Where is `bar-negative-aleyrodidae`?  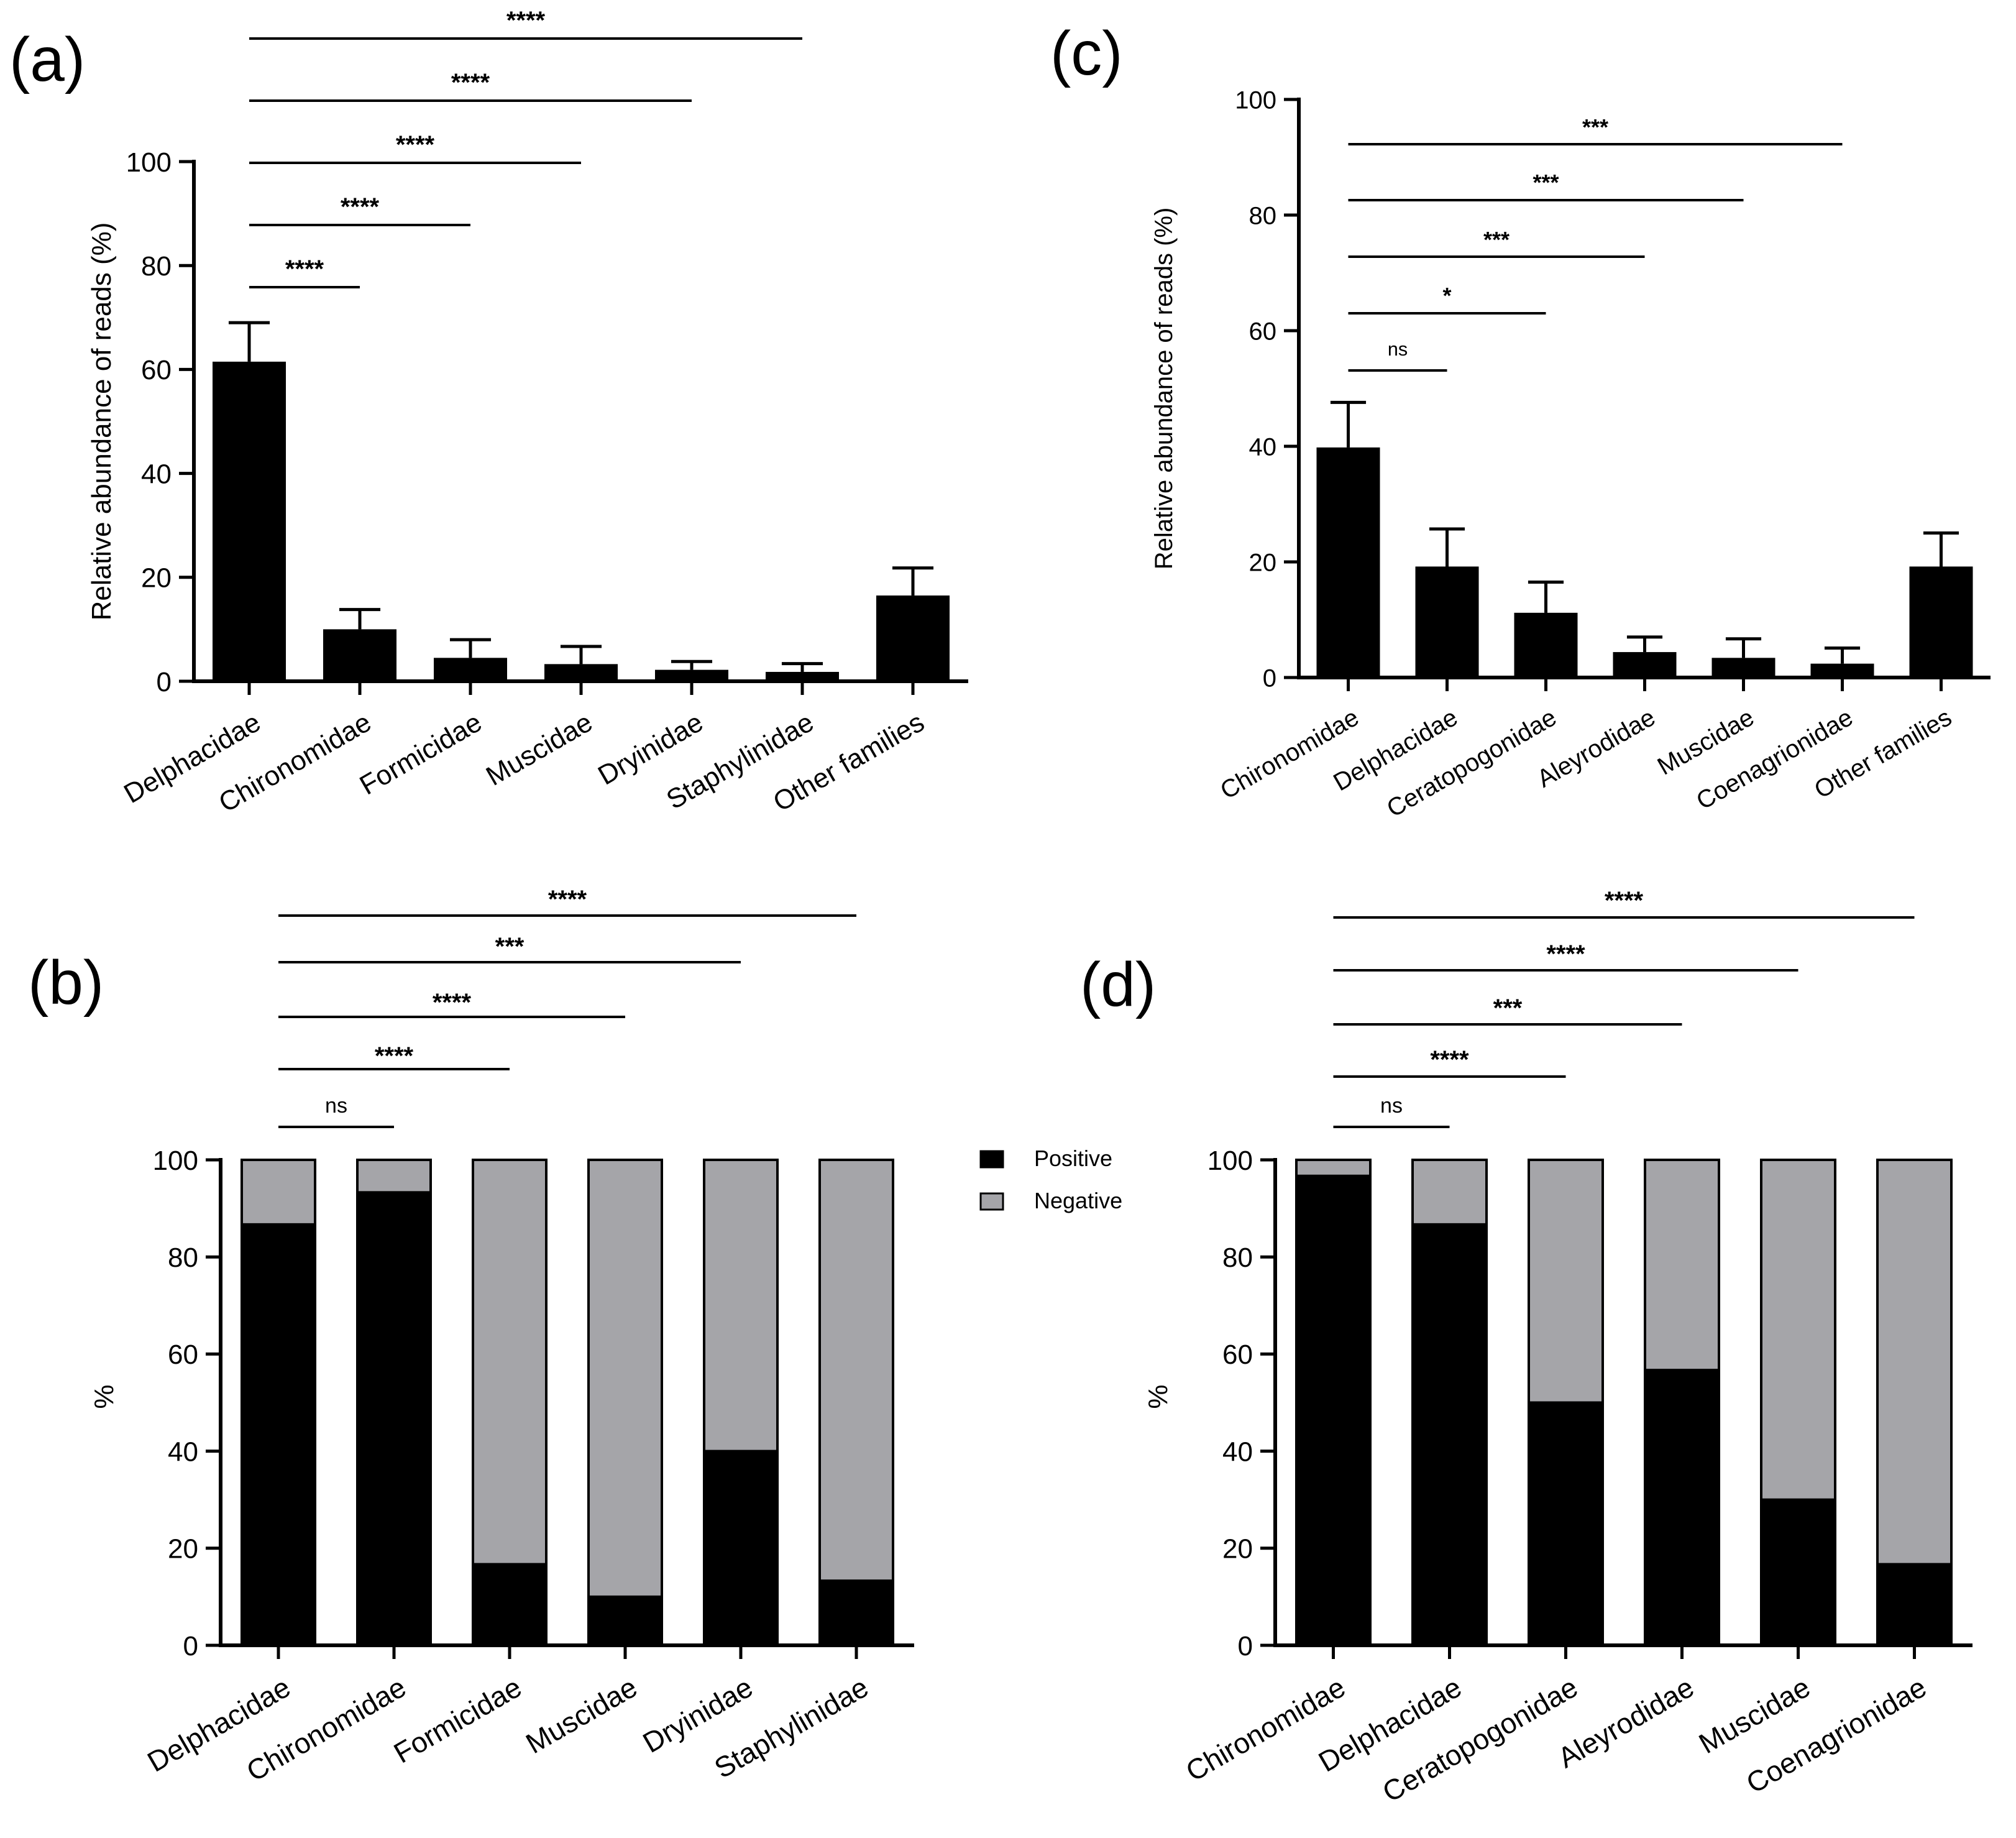
bar-negative-aleyrodidae is located at coordinates (1682, 1265).